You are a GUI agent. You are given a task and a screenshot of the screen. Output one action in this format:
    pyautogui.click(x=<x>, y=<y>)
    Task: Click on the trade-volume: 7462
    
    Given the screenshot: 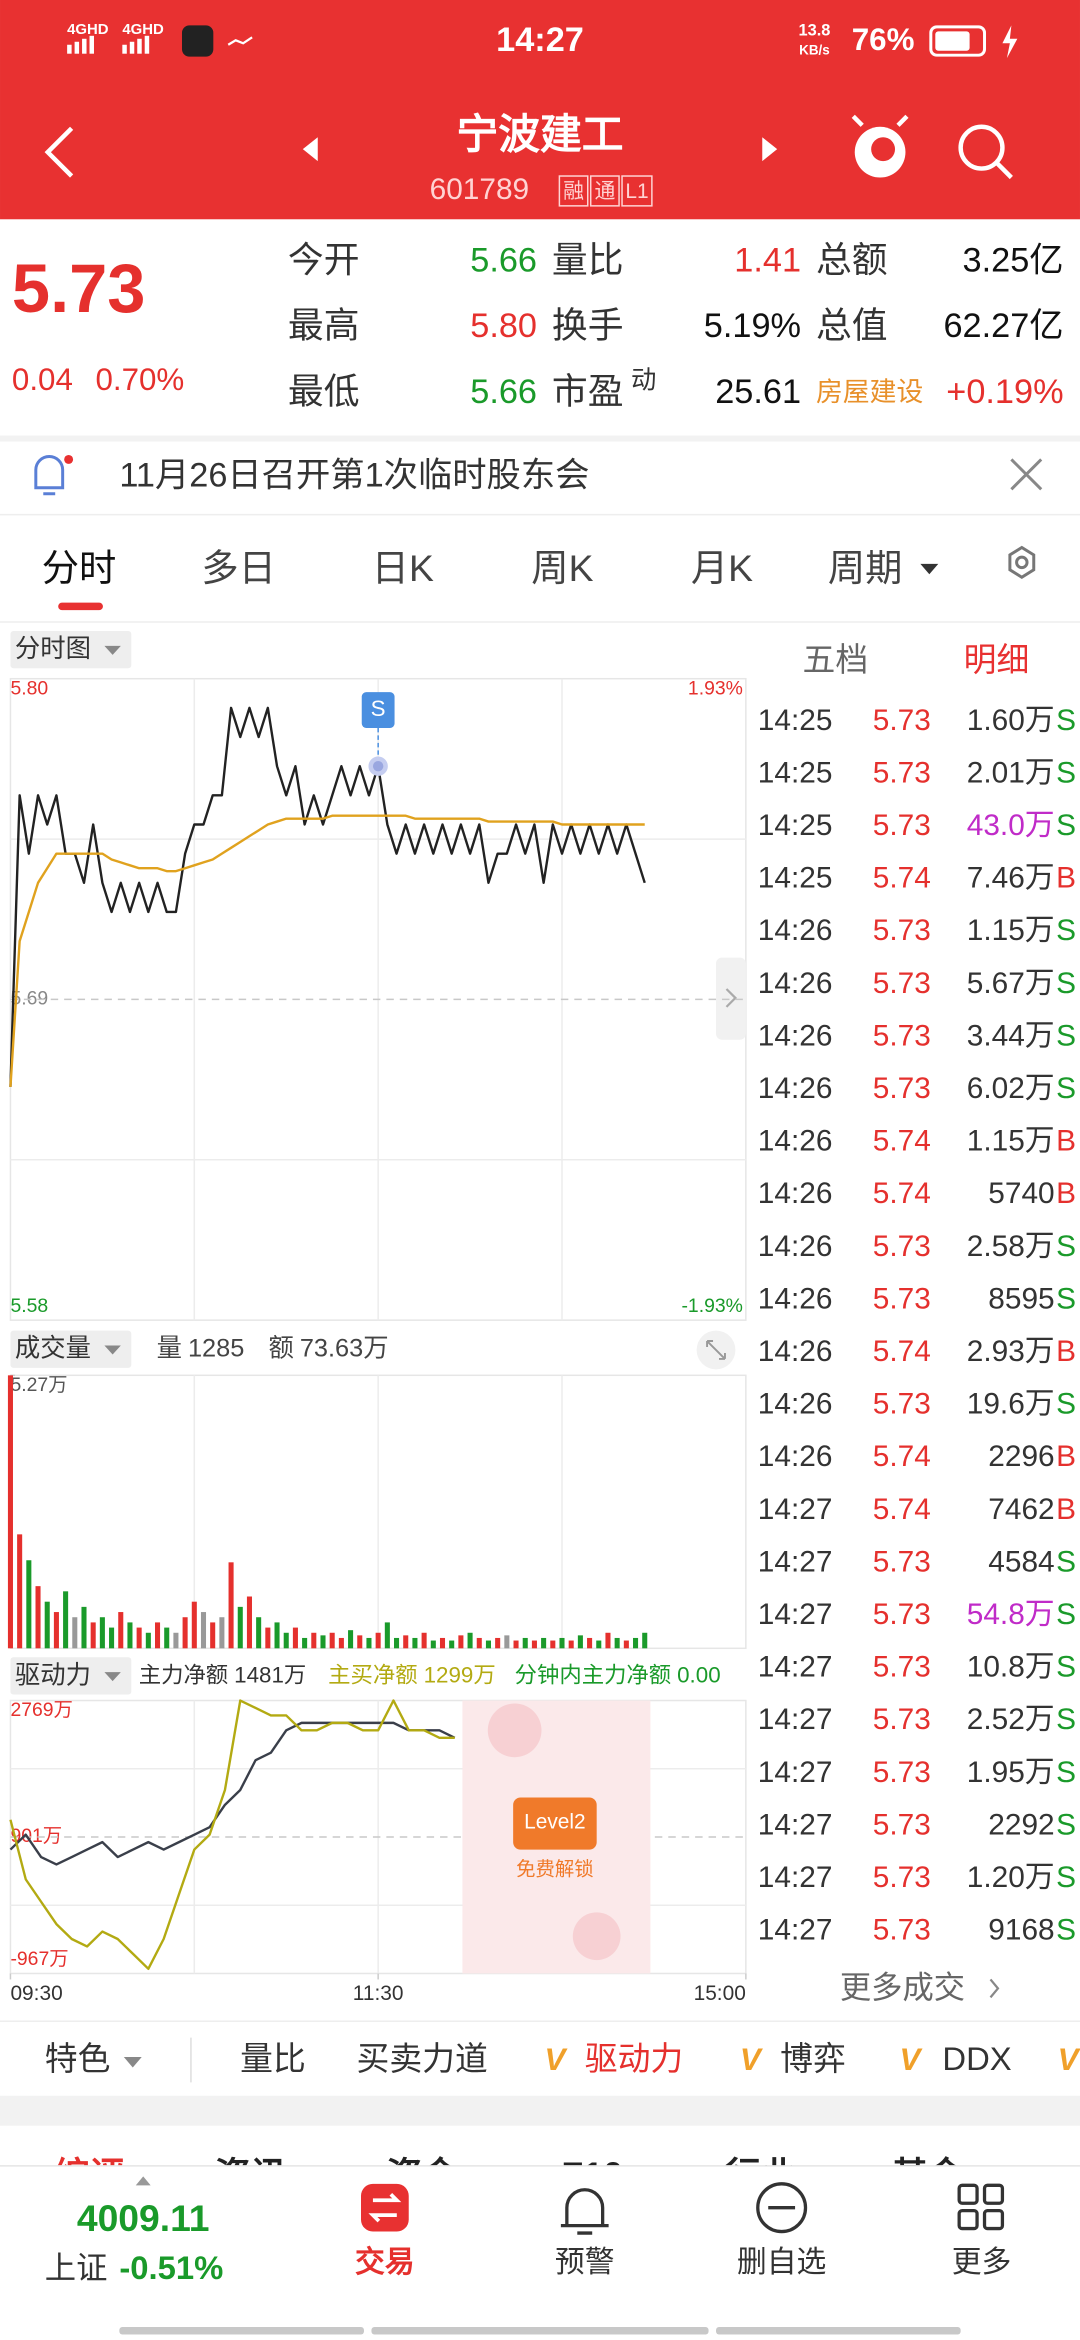 What is the action you would take?
    pyautogui.click(x=1021, y=1509)
    